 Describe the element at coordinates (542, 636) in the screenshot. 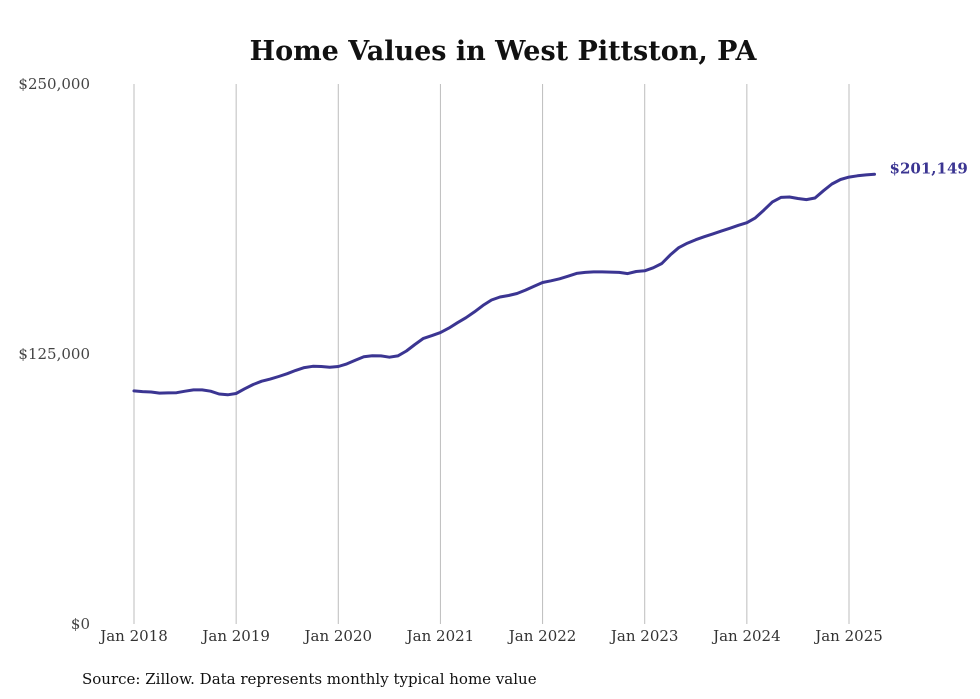

I see `x-tick-label: Jan 2022` at that location.